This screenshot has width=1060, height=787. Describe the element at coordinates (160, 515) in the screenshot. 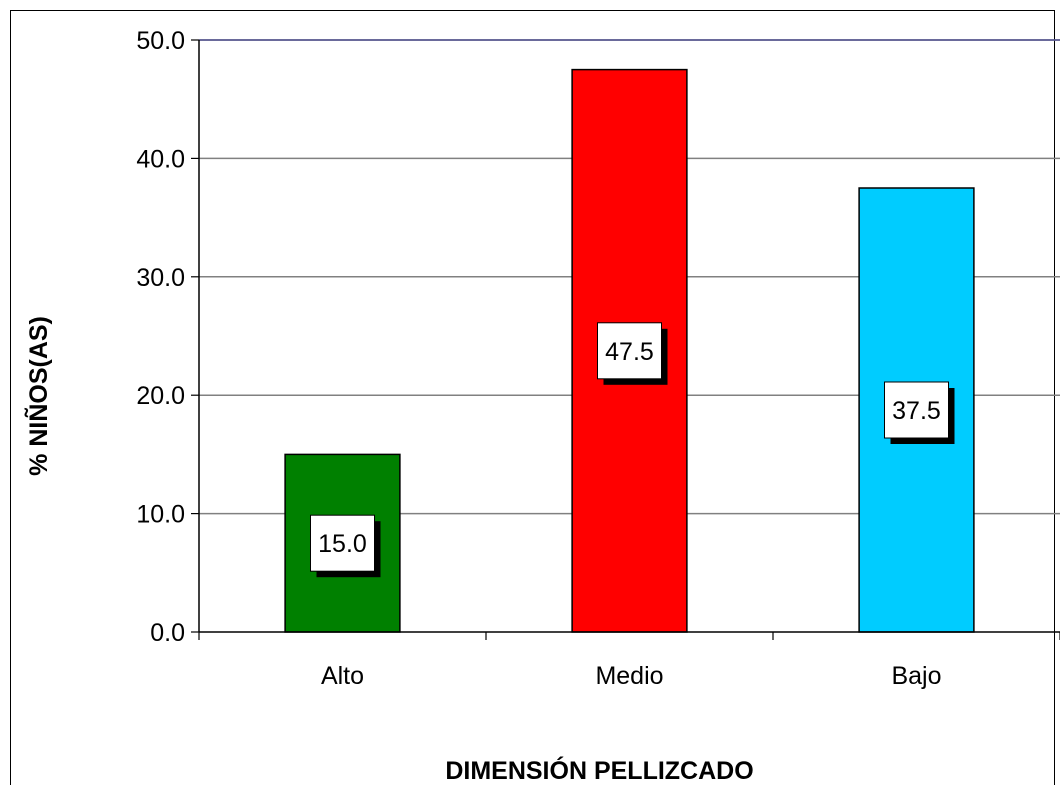

I see `y-tick-label: 10.0` at that location.